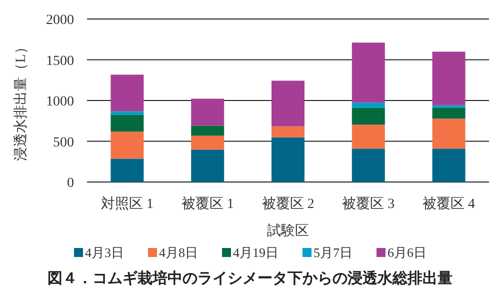  I want to click on y-tick-label: 500, so click(63, 142).